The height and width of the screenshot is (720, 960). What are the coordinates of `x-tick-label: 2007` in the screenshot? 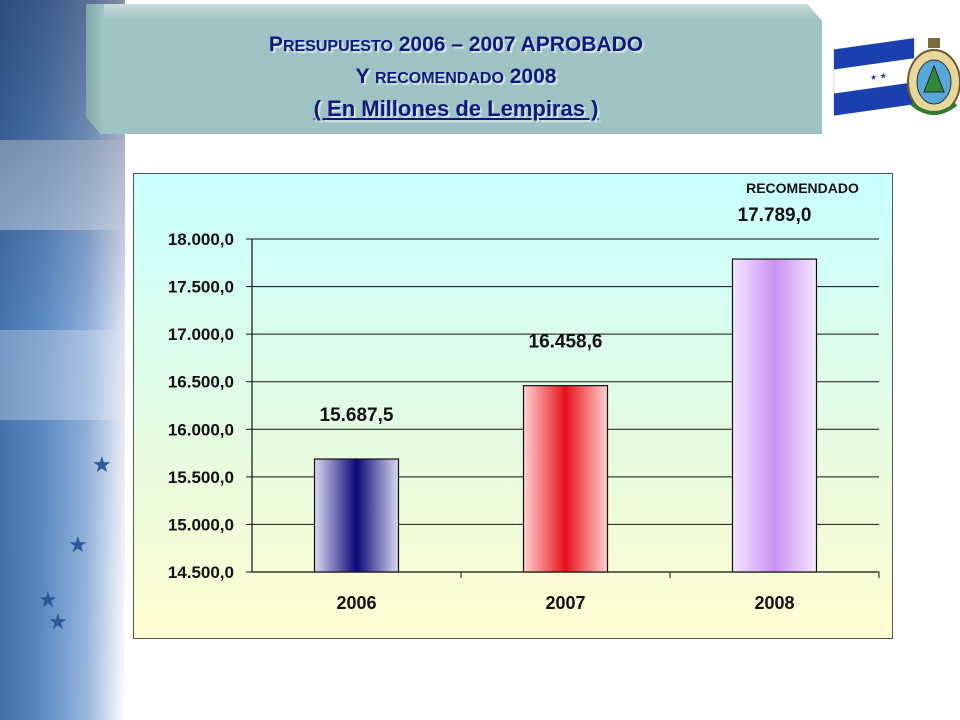 It's located at (565, 603).